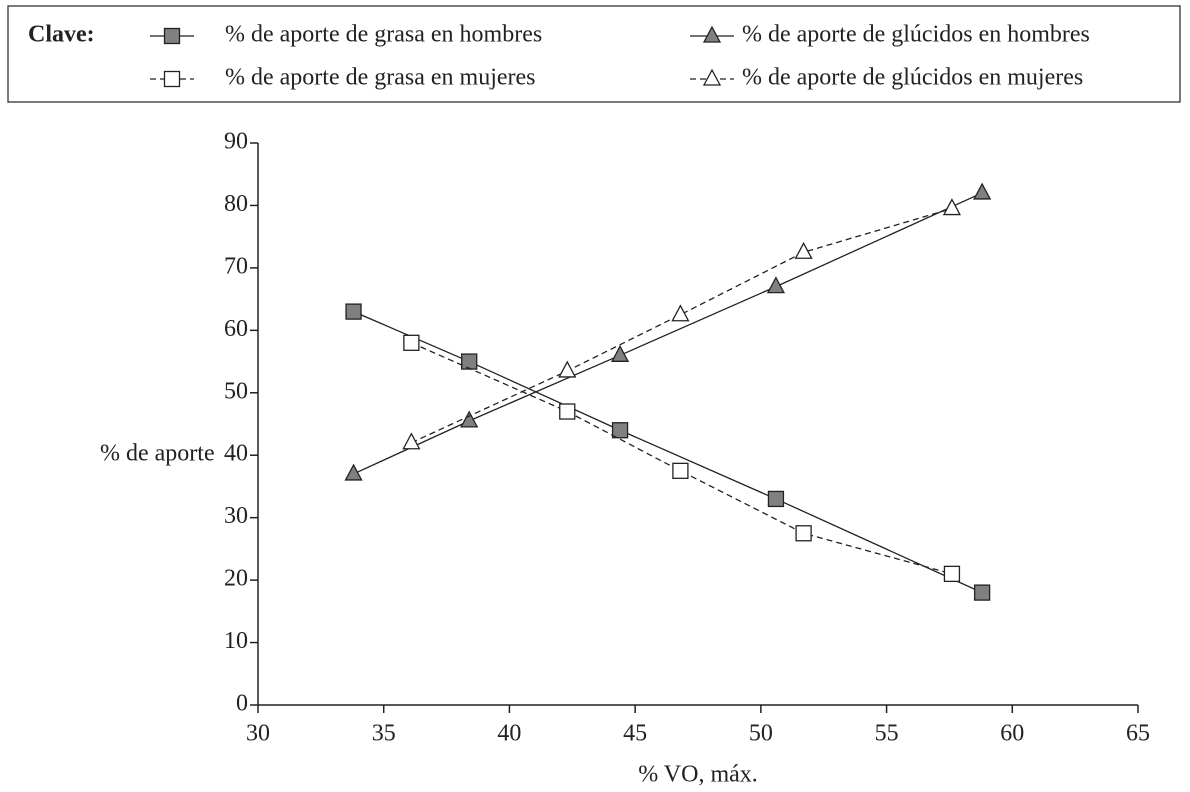 The width and height of the screenshot is (1190, 792). Describe the element at coordinates (761, 734) in the screenshot. I see `x-tick-label: 50` at that location.